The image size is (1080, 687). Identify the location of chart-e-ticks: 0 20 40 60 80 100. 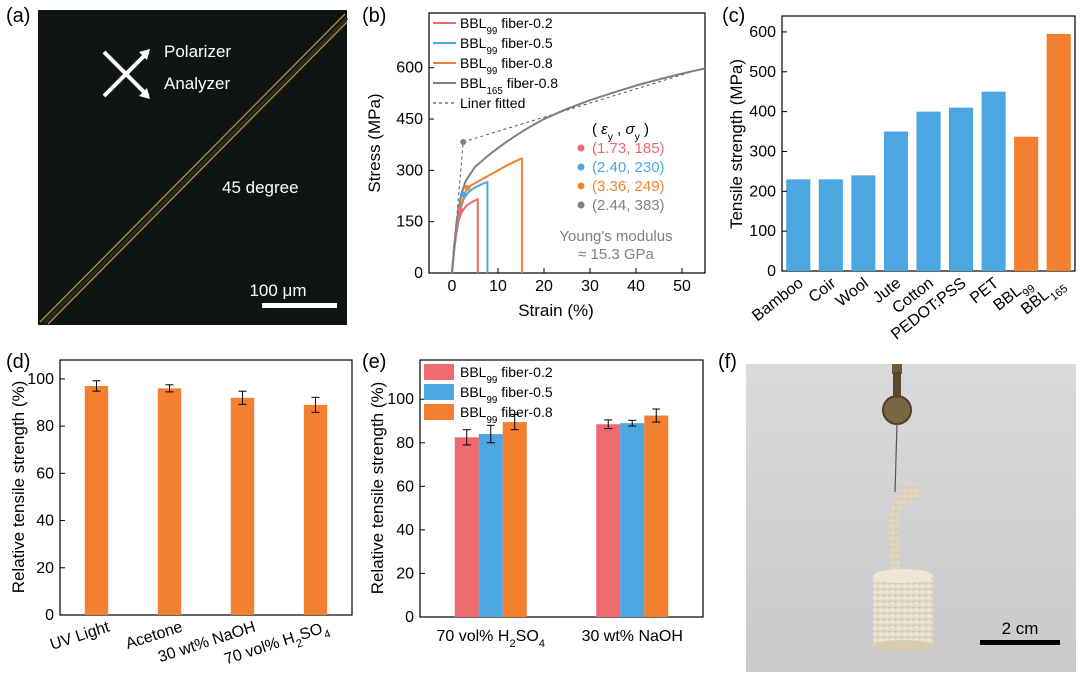
(406, 508).